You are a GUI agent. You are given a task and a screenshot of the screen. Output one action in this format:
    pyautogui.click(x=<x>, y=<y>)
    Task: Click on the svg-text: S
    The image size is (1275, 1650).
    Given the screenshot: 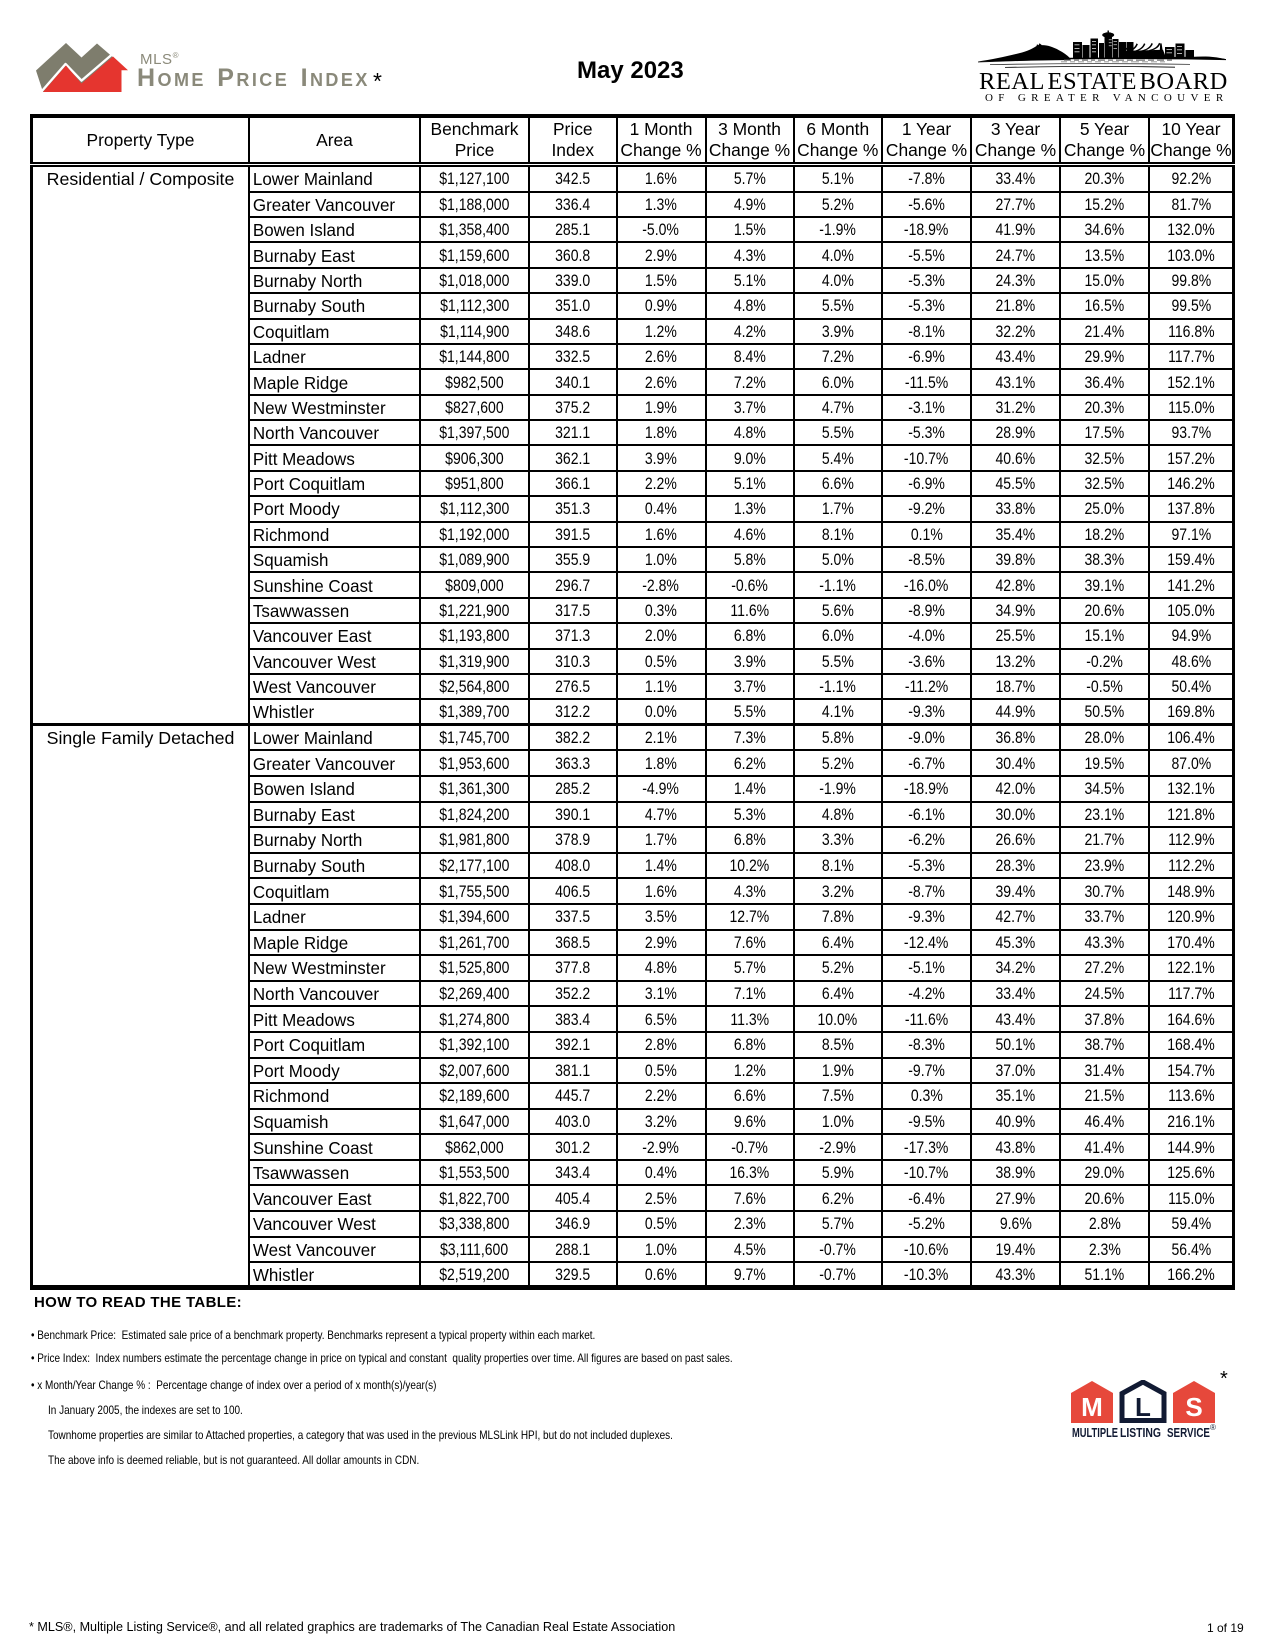 What is the action you would take?
    pyautogui.click(x=1193, y=1407)
    